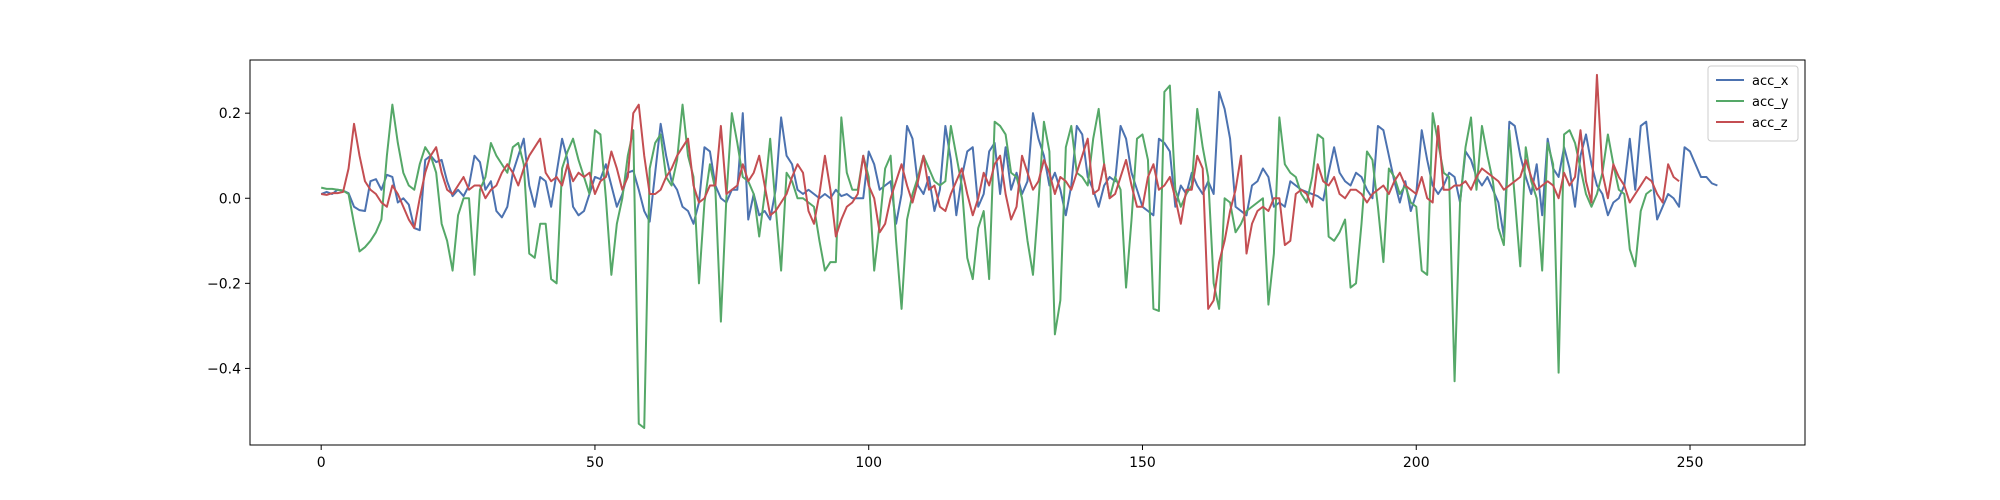 The image size is (2000, 500). What do you see at coordinates (1770, 81) in the screenshot?
I see `legend-label-acc-x: acc_x` at bounding box center [1770, 81].